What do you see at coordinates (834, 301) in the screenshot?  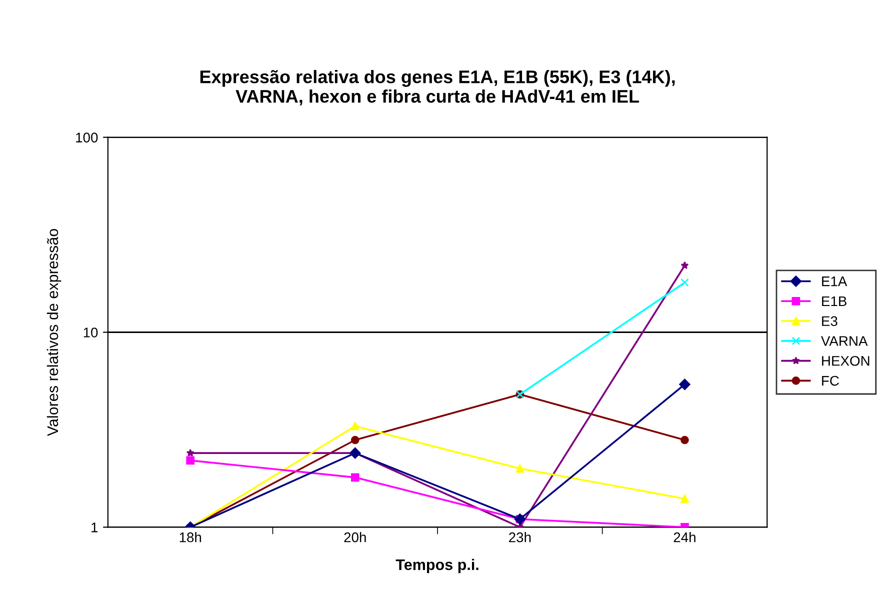 I see `legend-label: E1B` at bounding box center [834, 301].